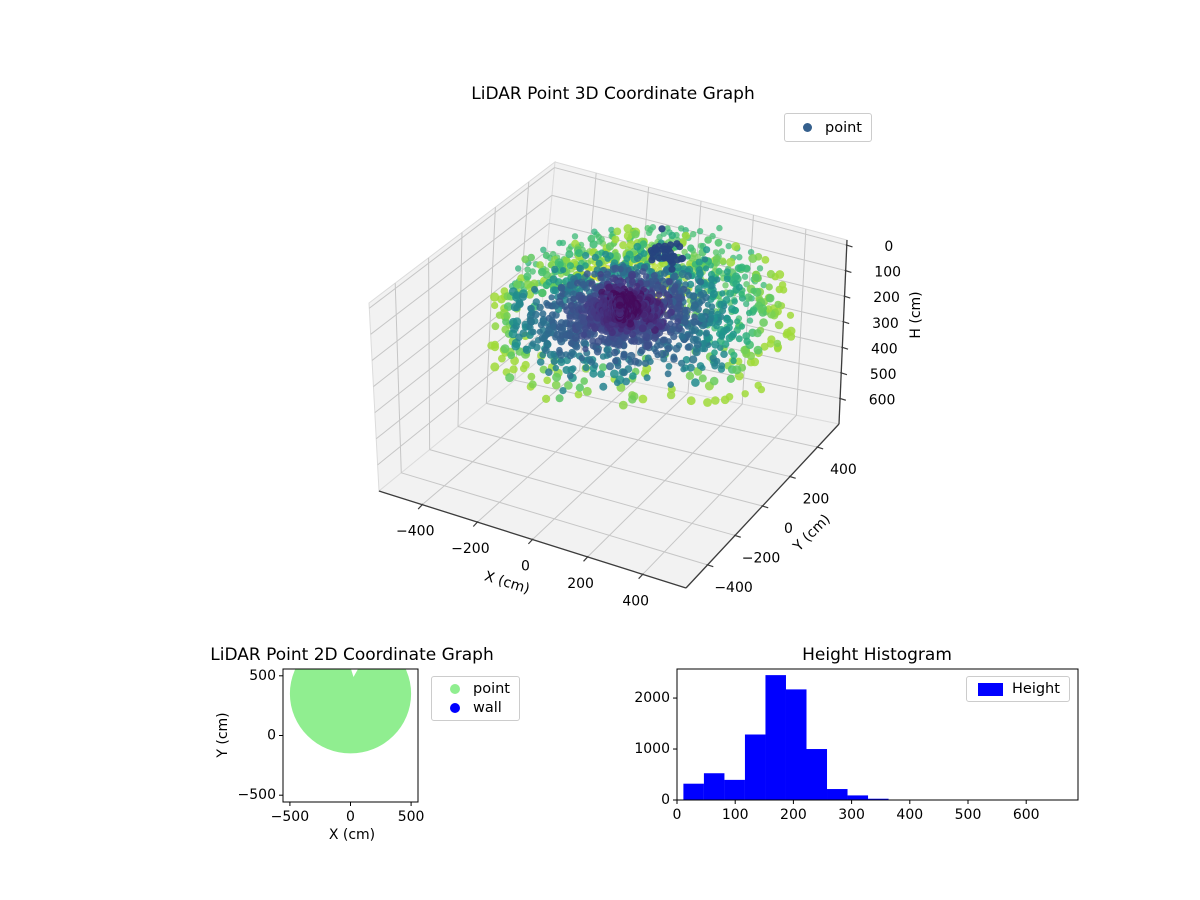 The width and height of the screenshot is (1200, 900). I want to click on y-tick-label: 1000, so click(652, 749).